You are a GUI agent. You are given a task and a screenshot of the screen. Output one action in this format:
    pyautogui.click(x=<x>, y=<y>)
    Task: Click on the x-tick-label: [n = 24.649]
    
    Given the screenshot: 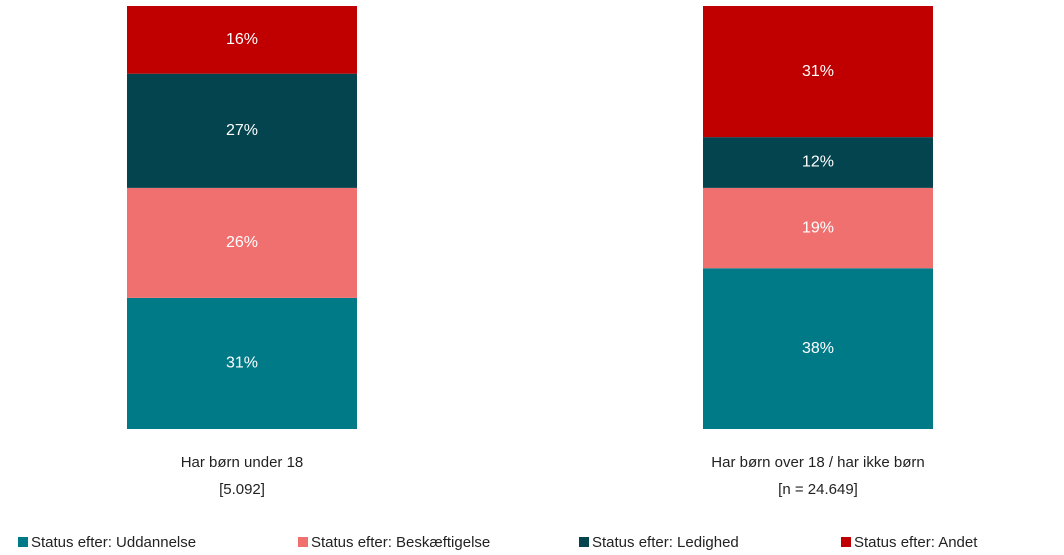 What is the action you would take?
    pyautogui.click(x=818, y=489)
    